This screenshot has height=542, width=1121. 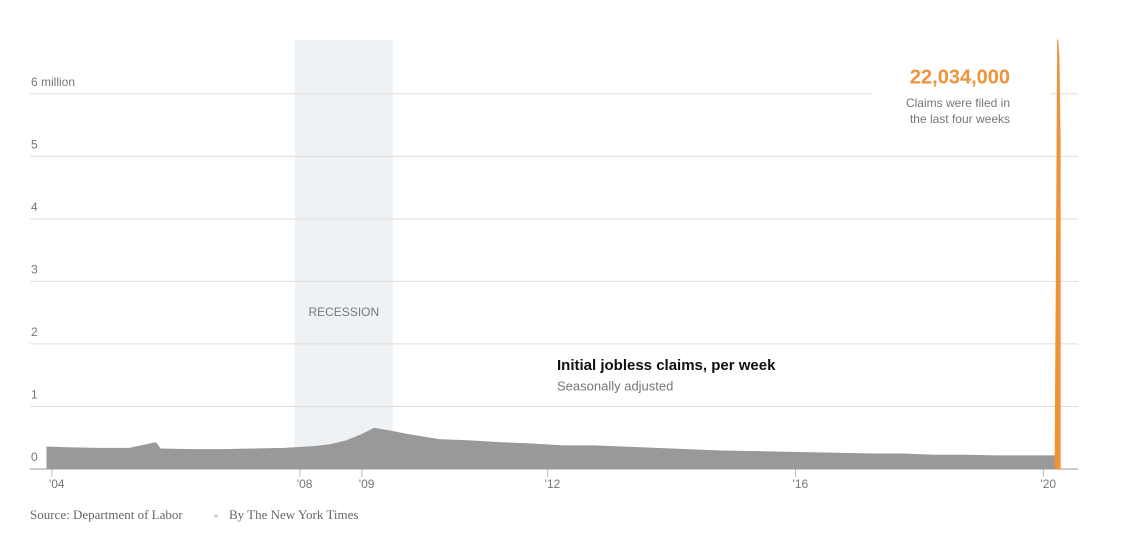 What do you see at coordinates (34, 144) in the screenshot?
I see `y-tick-label: 5` at bounding box center [34, 144].